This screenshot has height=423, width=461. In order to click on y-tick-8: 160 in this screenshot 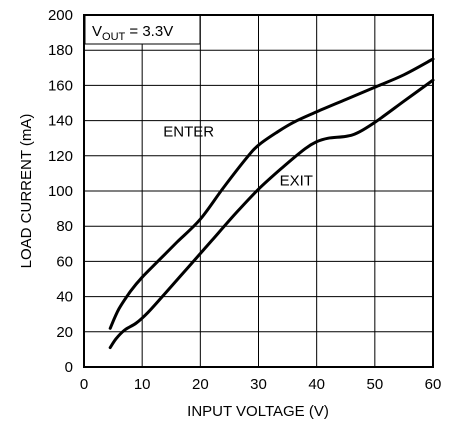, I will do `click(60, 85)`.